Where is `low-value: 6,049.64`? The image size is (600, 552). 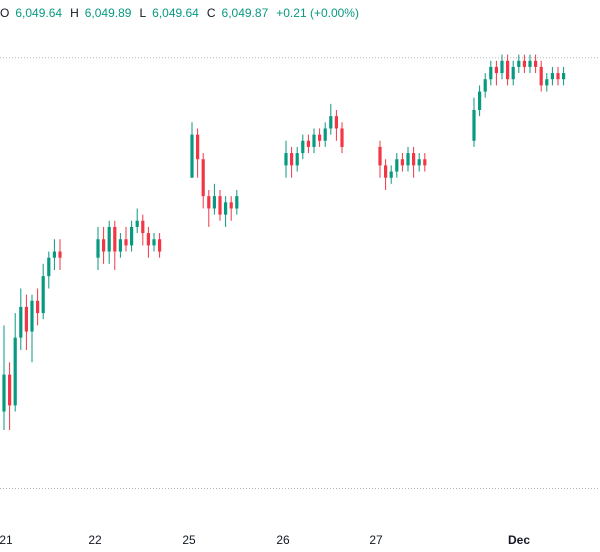 low-value: 6,049.64 is located at coordinates (175, 13).